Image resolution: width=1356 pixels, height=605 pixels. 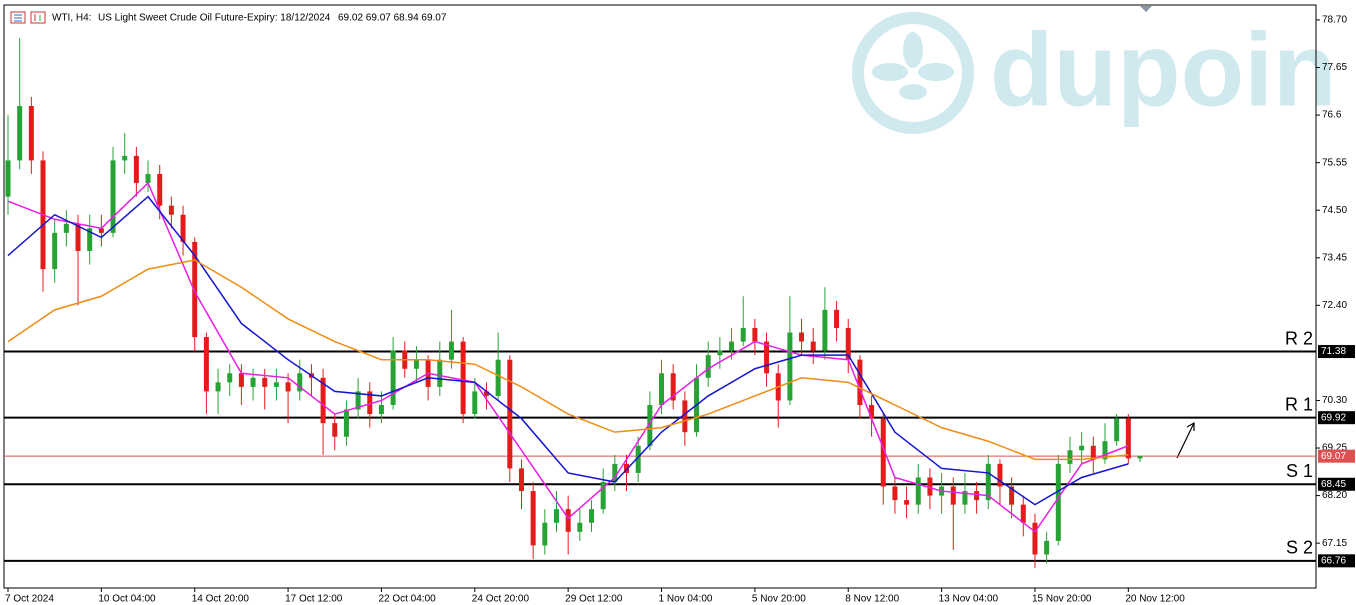 I want to click on level-label: 68.45, so click(x=1333, y=484).